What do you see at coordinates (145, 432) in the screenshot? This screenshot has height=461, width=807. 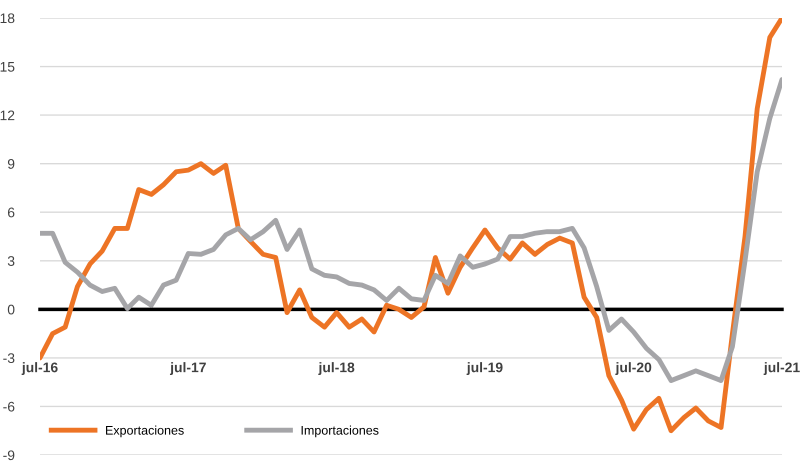 I see `legend-label: Exportaciones` at bounding box center [145, 432].